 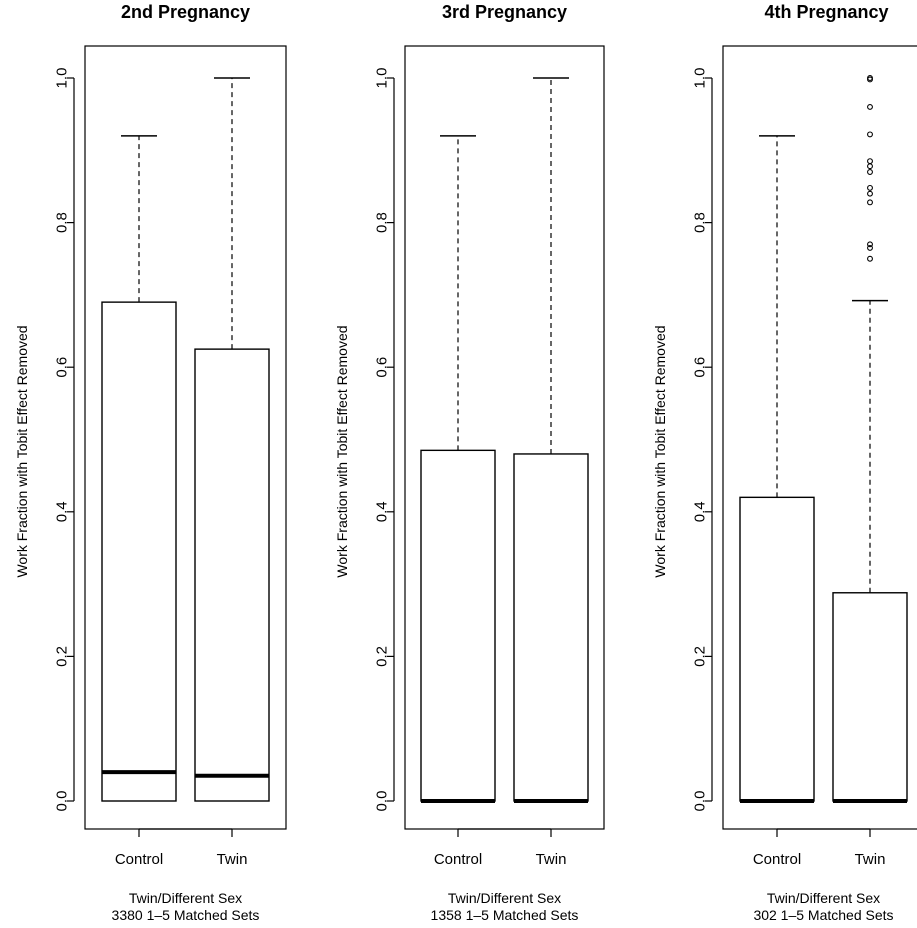 I want to click on x-axis-label: 1358 1–5 Matched Sets, so click(x=505, y=915).